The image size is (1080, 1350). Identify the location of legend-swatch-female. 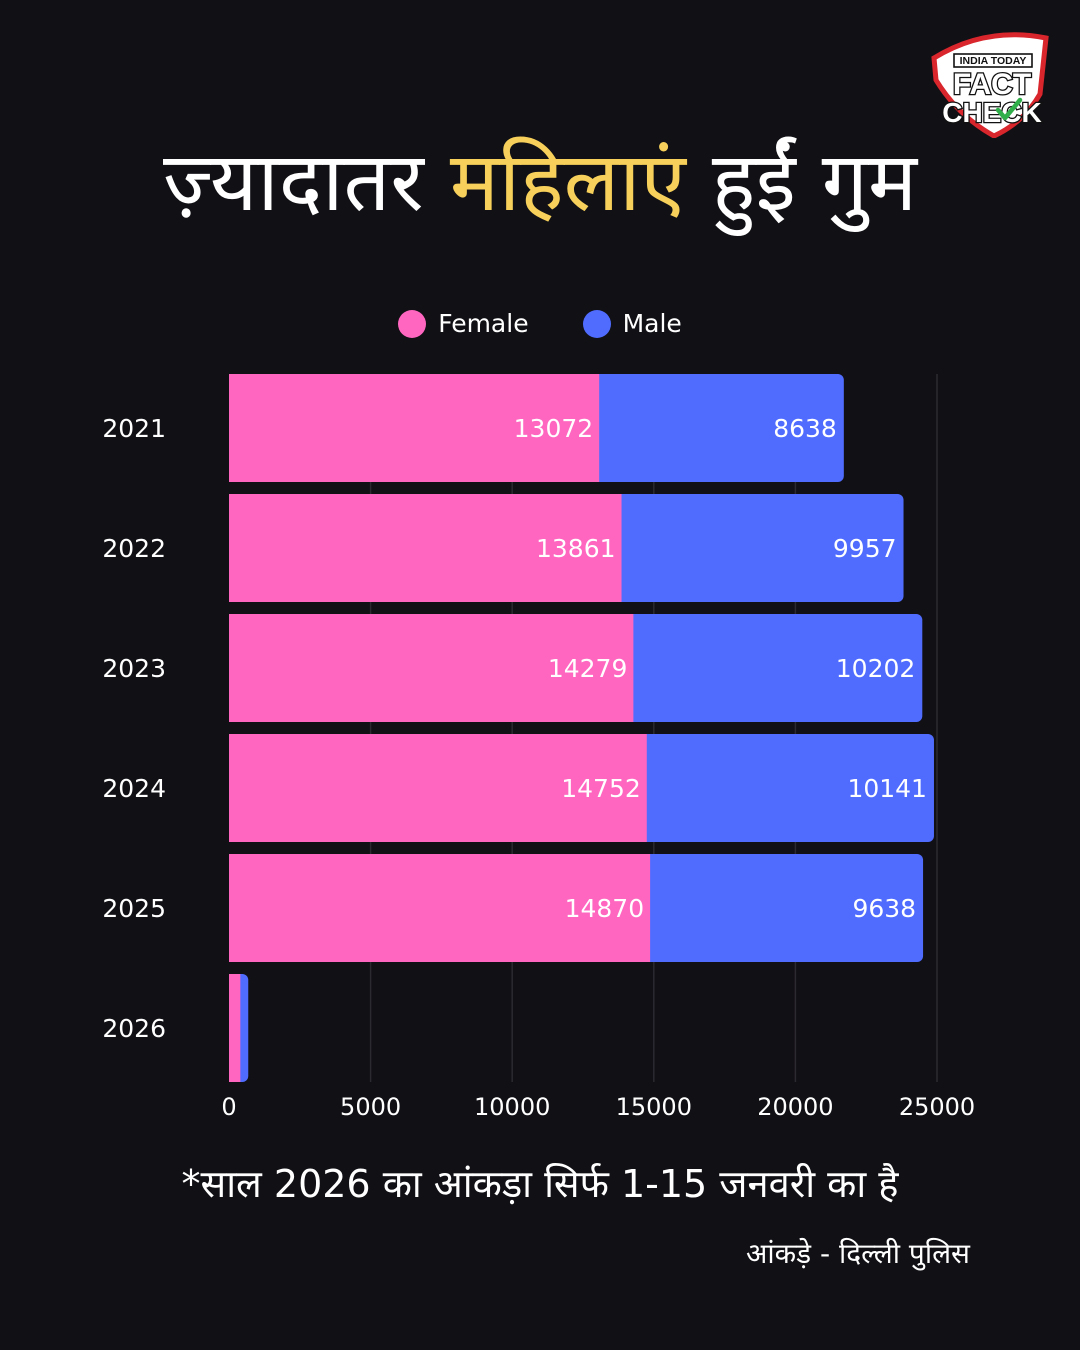
(412, 324).